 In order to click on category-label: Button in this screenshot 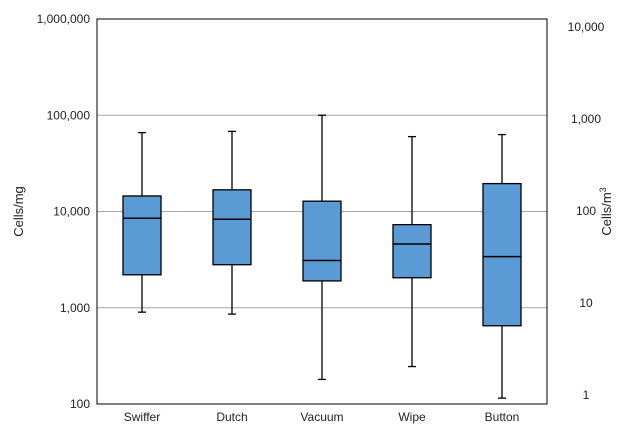, I will do `click(502, 417)`.